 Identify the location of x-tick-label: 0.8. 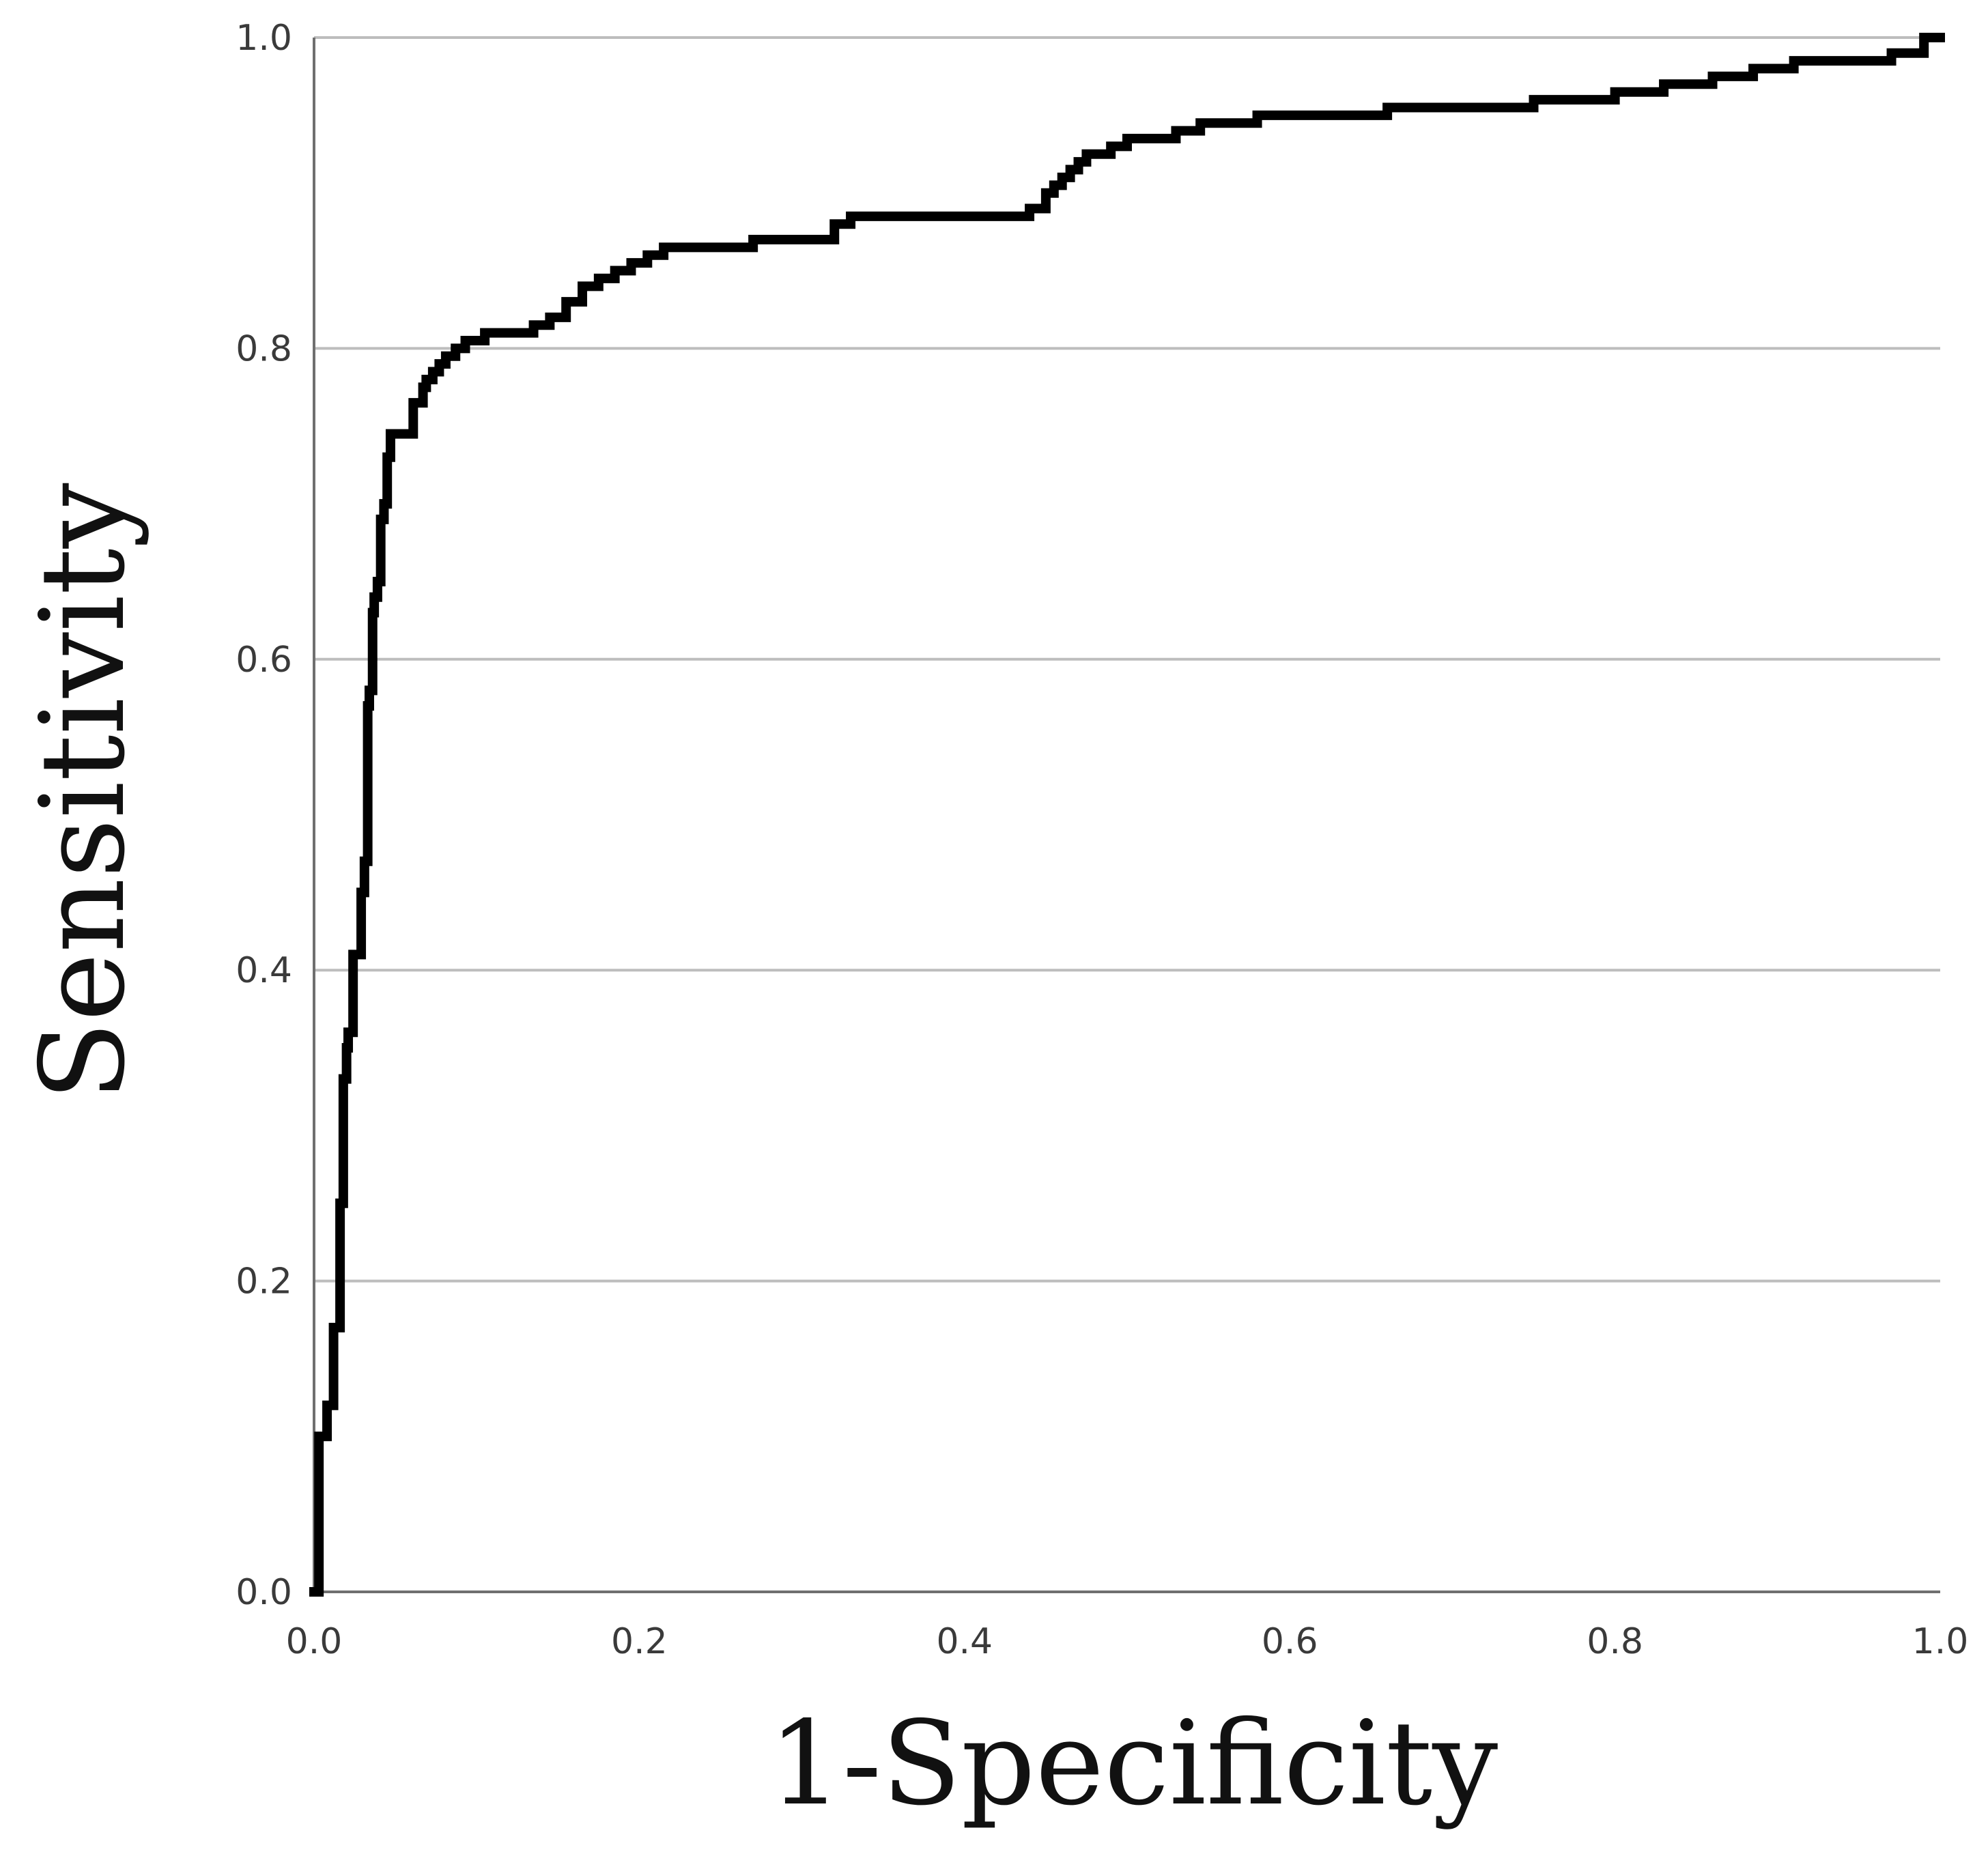
(1615, 1641).